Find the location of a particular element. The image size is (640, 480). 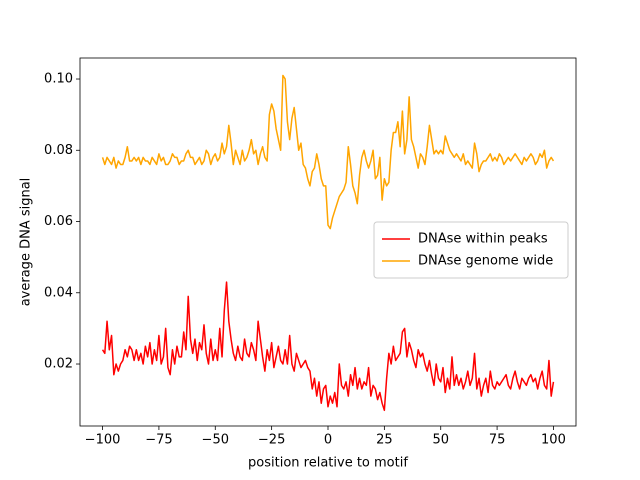

legend-box is located at coordinates (471, 250).